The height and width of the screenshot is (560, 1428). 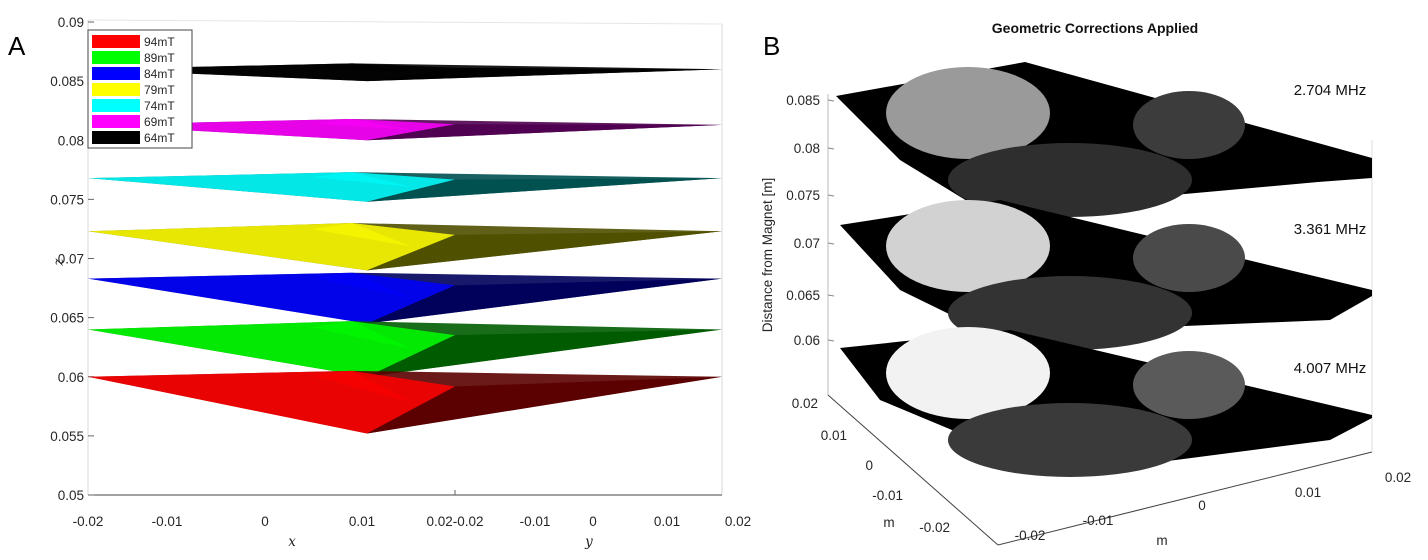 I want to click on surface-84mT, so click(x=405, y=298).